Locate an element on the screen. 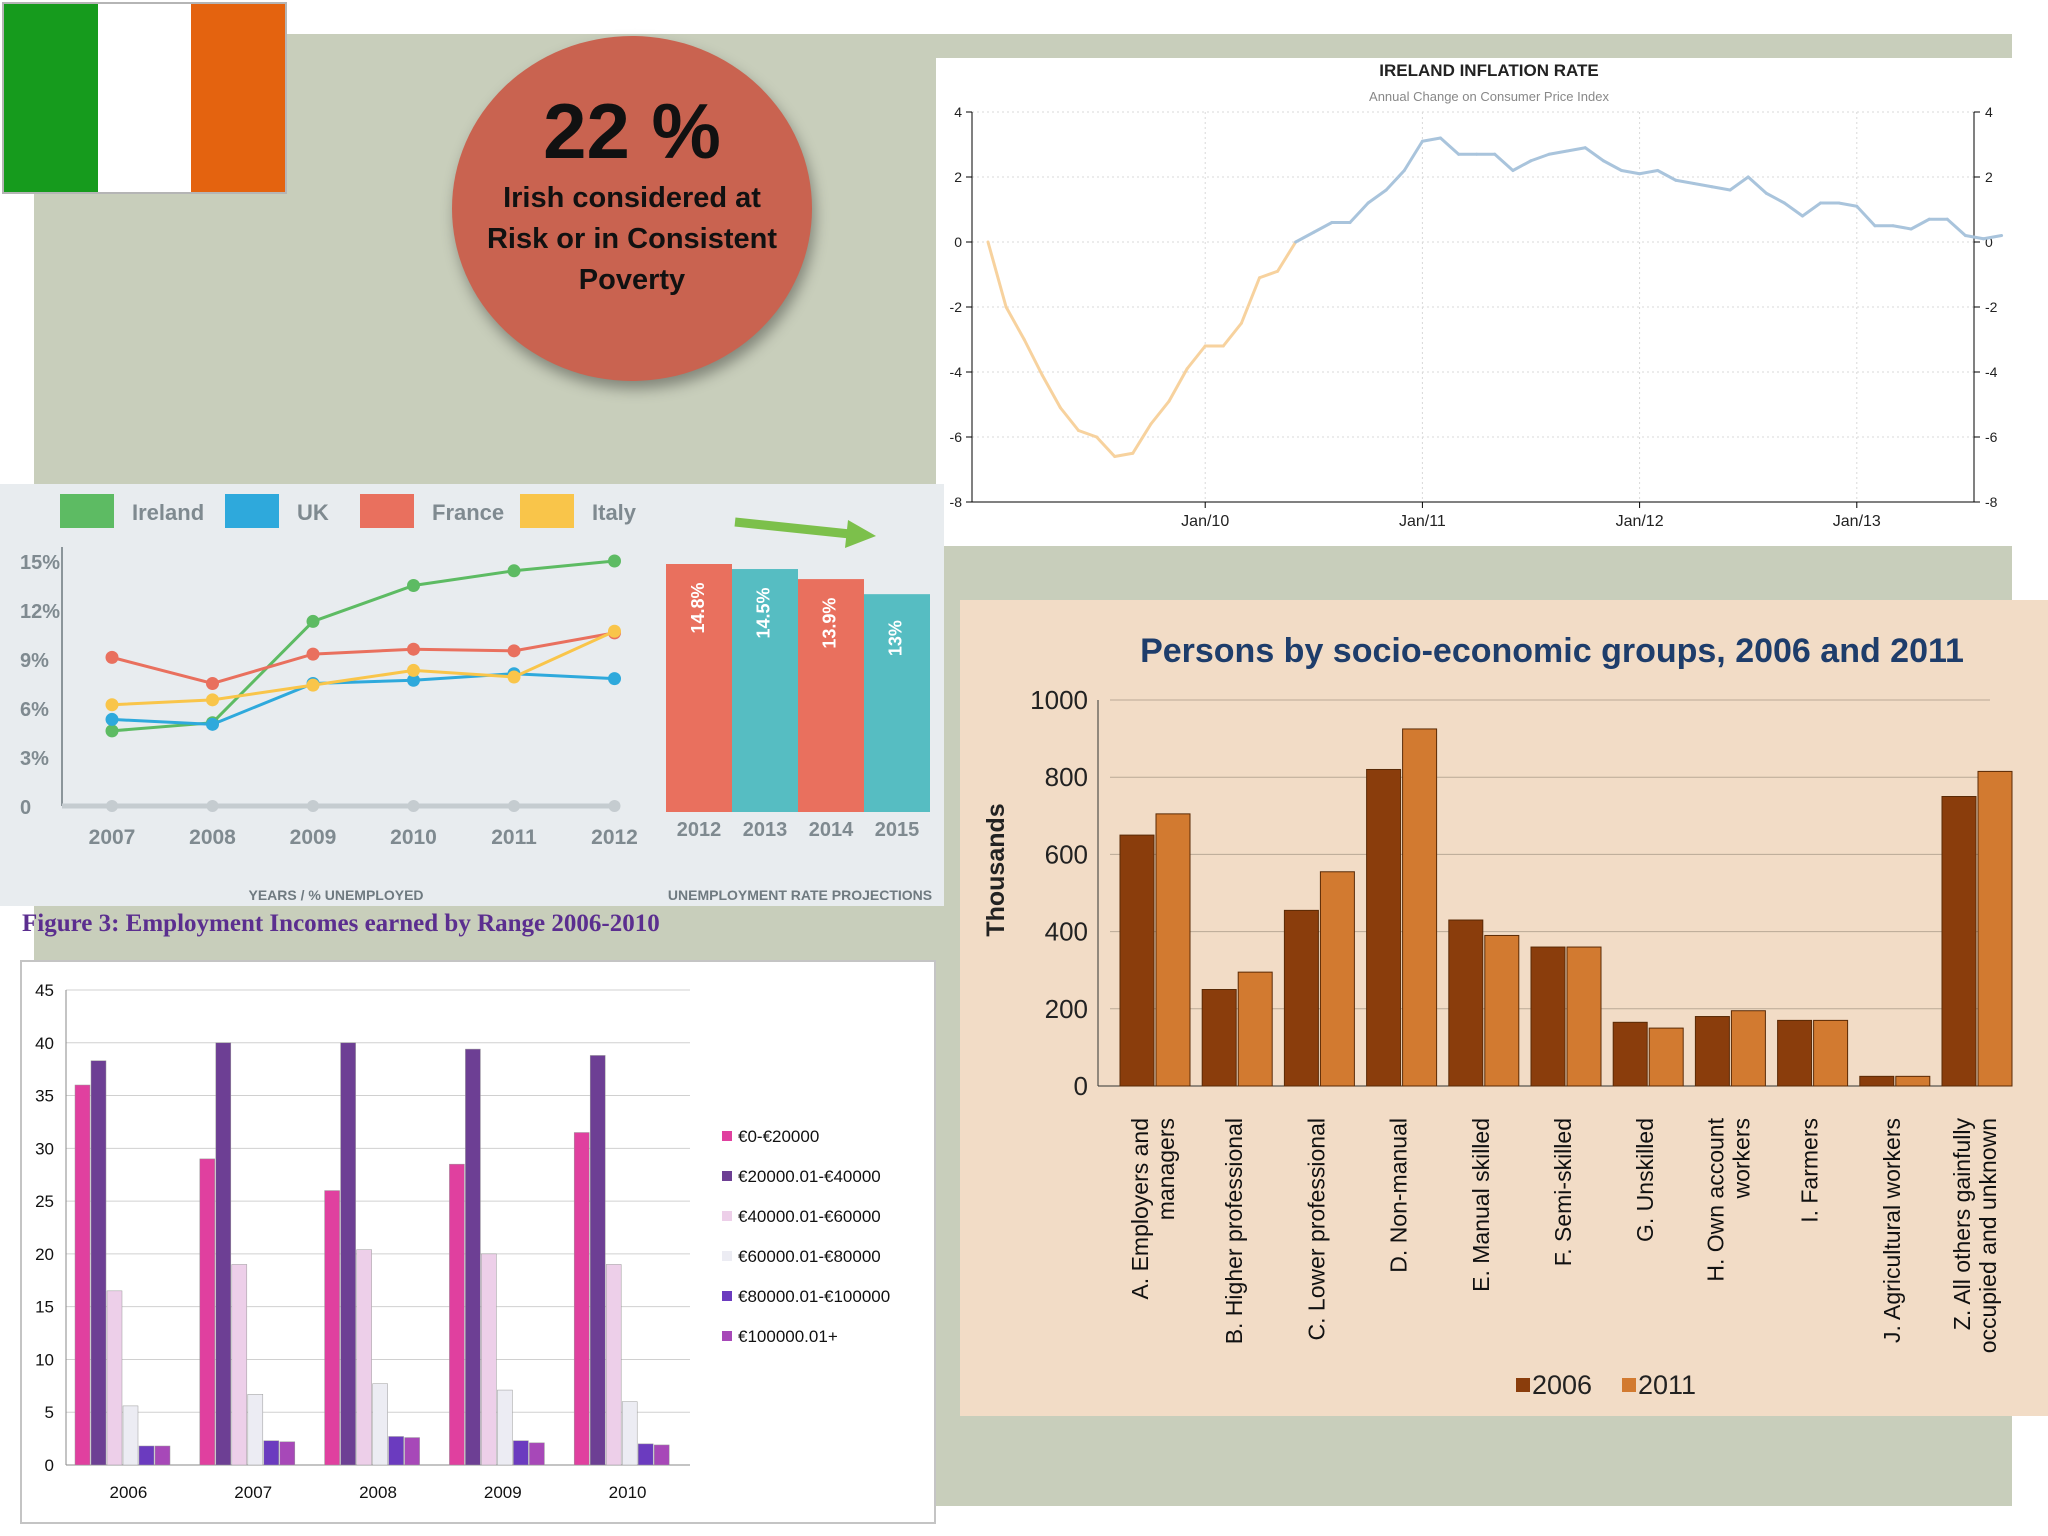 Image resolution: width=2048 pixels, height=1536 pixels. inflation-xtick-label: Jan/13 is located at coordinates (1857, 521).